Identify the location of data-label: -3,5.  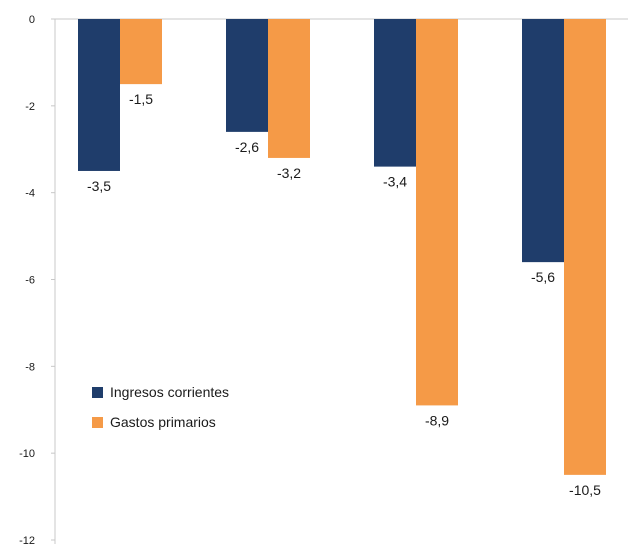
(99, 186).